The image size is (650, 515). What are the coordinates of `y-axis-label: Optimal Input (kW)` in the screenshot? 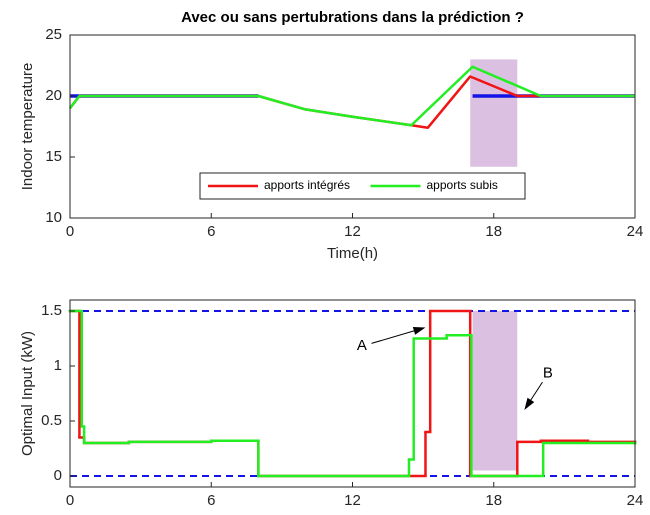 It's located at (27, 393).